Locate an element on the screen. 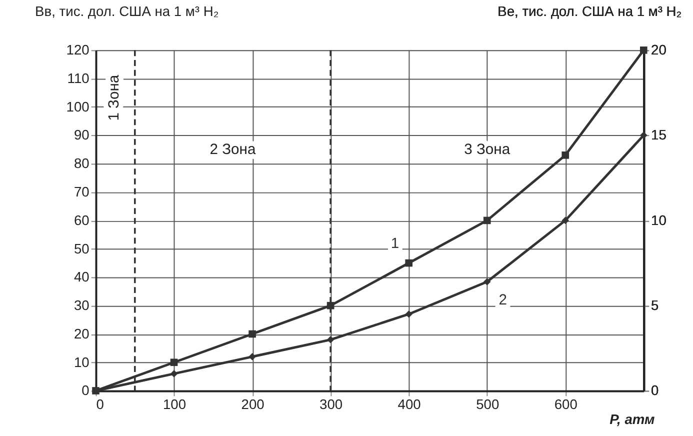 Image resolution: width=693 pixels, height=436 pixels. y2-tick-label: 0 is located at coordinates (655, 390).